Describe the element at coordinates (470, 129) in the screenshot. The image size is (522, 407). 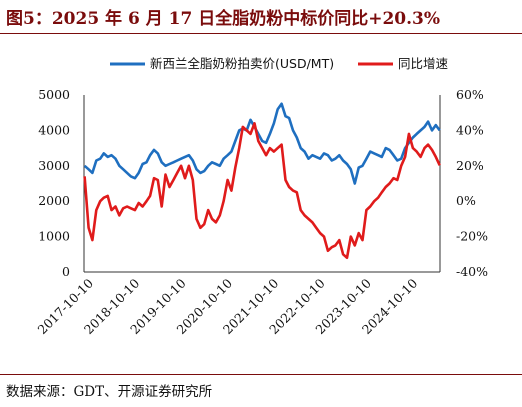
I see `right-tick-label: 40%` at that location.